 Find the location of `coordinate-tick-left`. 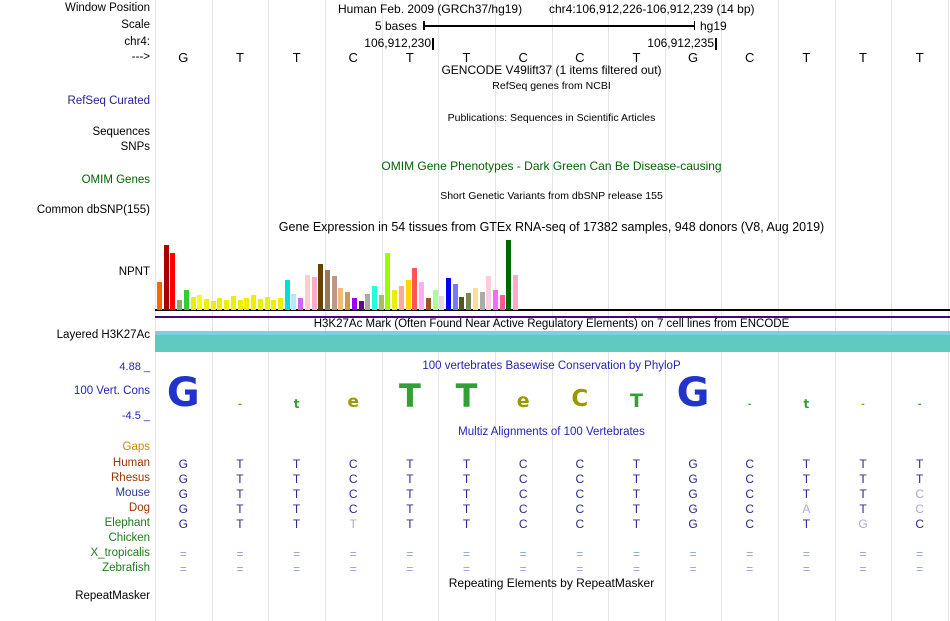

coordinate-tick-left is located at coordinates (433, 44).